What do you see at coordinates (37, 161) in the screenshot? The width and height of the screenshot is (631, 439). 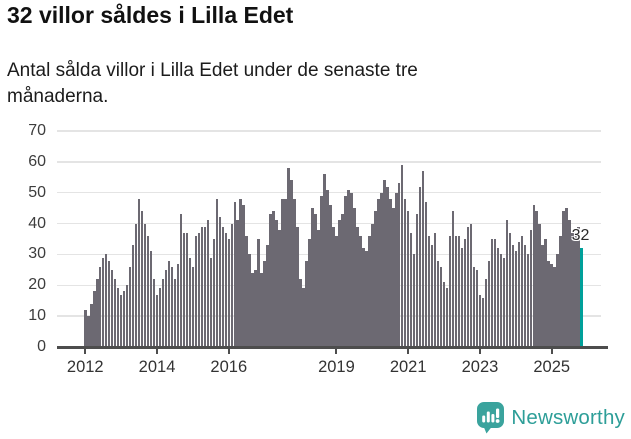 I see `y-tick-label-60: 60` at bounding box center [37, 161].